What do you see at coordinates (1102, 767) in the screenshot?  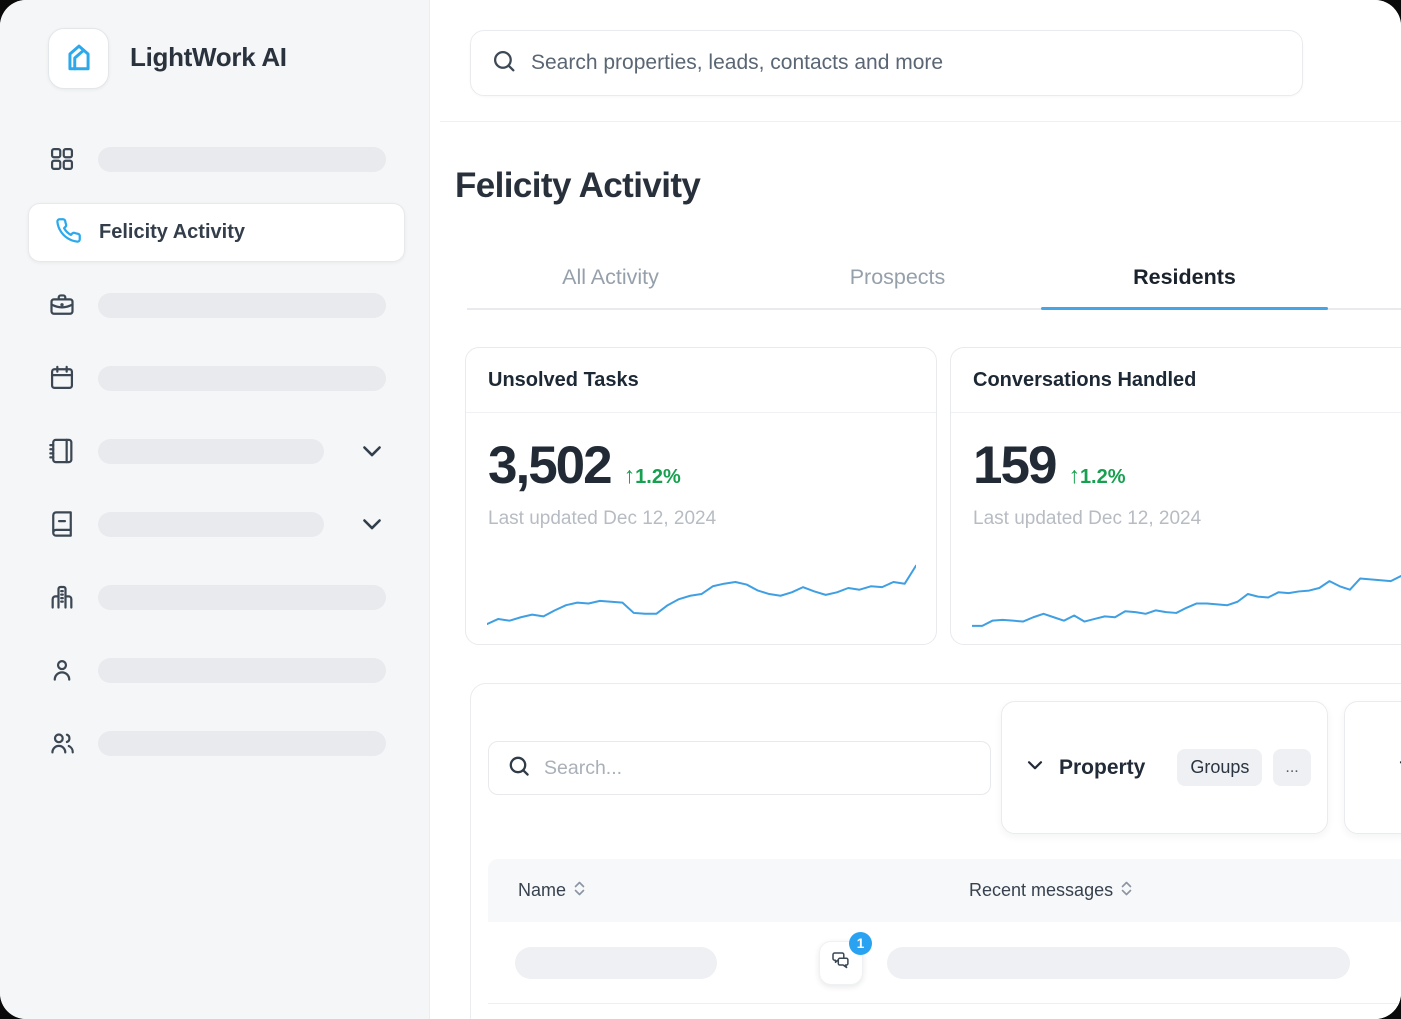 I see `property-filter-label: Property` at bounding box center [1102, 767].